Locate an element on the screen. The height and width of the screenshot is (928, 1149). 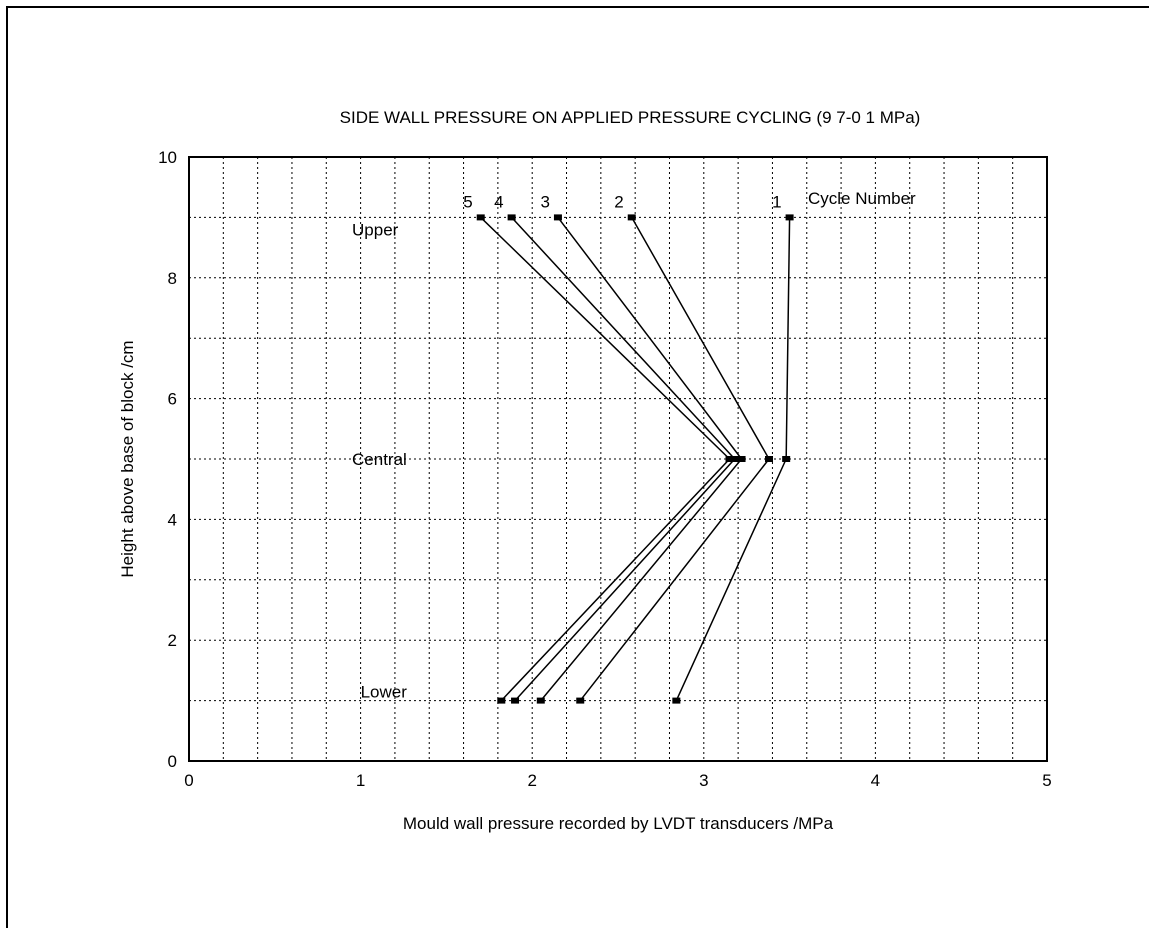
cycle-label: 5 is located at coordinates (467, 201).